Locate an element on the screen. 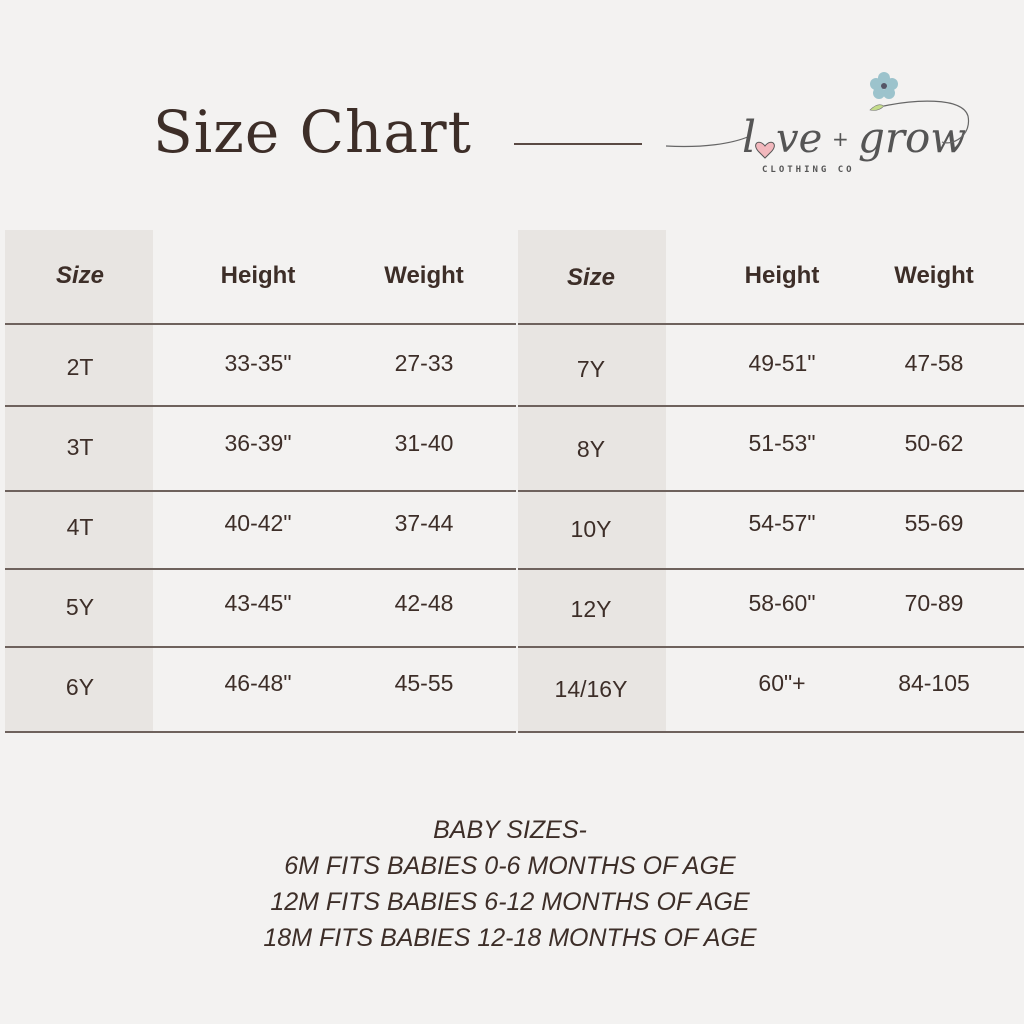 The width and height of the screenshot is (1024, 1024). cell-weight: 70-89 is located at coordinates (934, 603).